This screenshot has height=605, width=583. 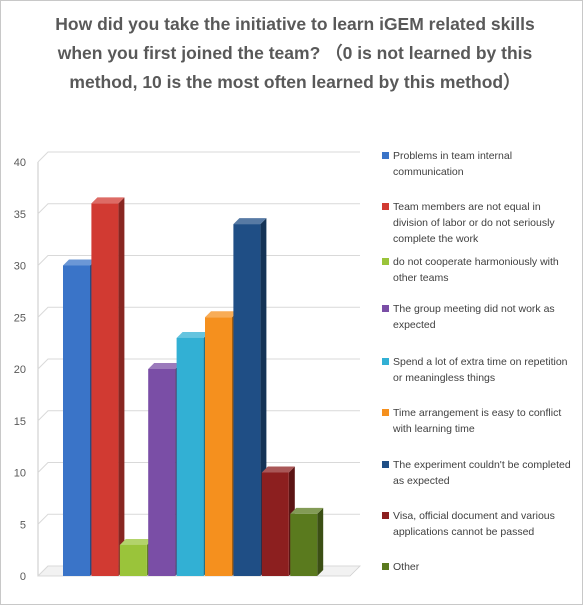 What do you see at coordinates (20, 474) in the screenshot?
I see `y-tick-label: 10` at bounding box center [20, 474].